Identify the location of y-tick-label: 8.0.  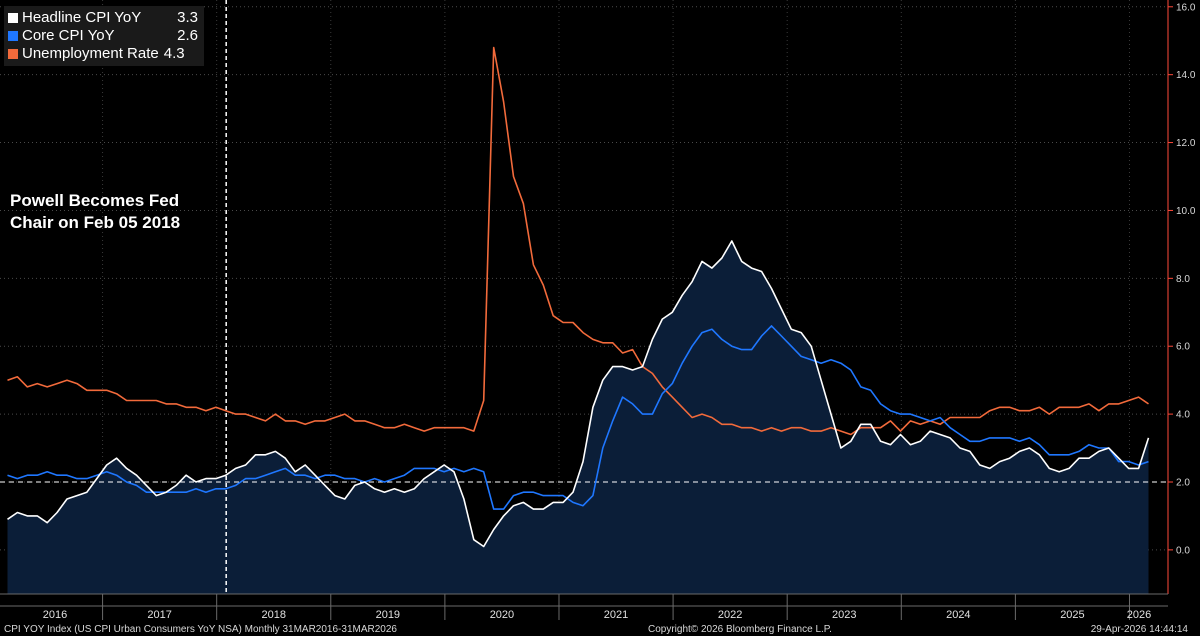
(1183, 279).